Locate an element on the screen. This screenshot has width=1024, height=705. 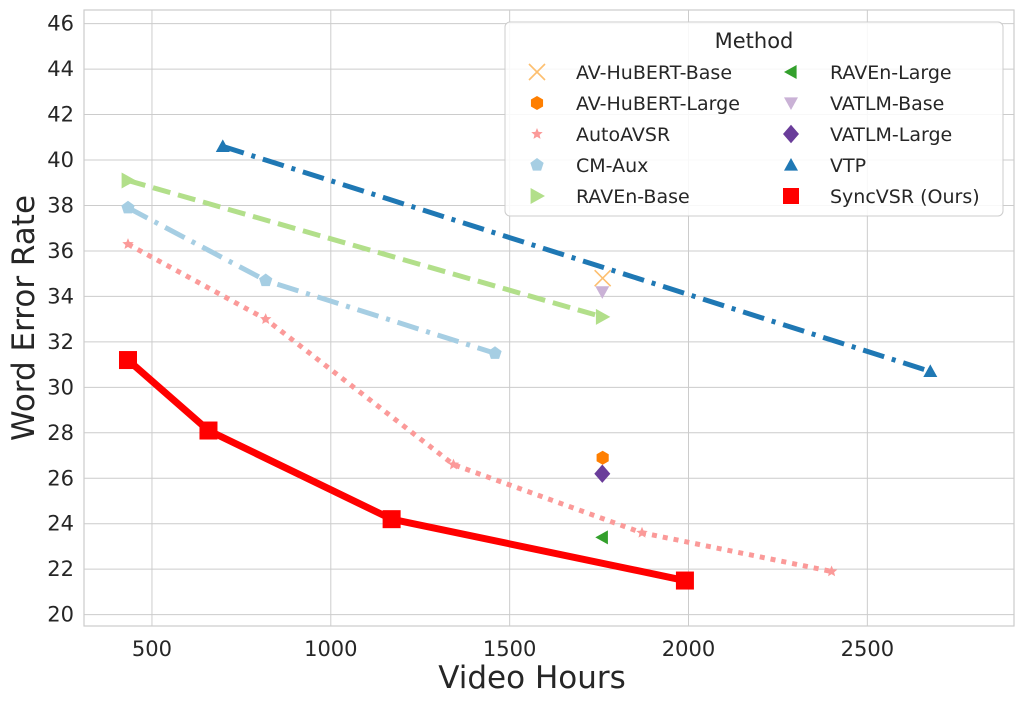
series-av-hubert-base is located at coordinates (603, 278).